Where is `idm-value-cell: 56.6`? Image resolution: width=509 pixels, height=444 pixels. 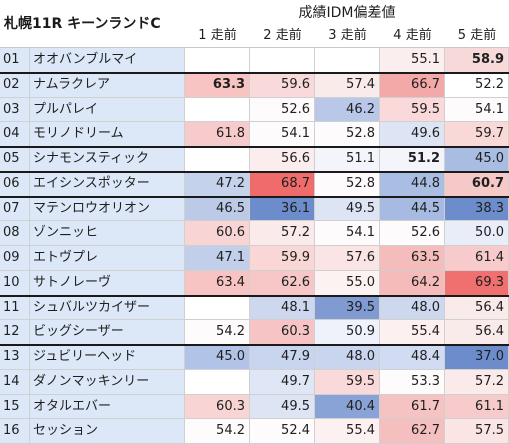
idm-value-cell: 56.6 is located at coordinates (282, 159).